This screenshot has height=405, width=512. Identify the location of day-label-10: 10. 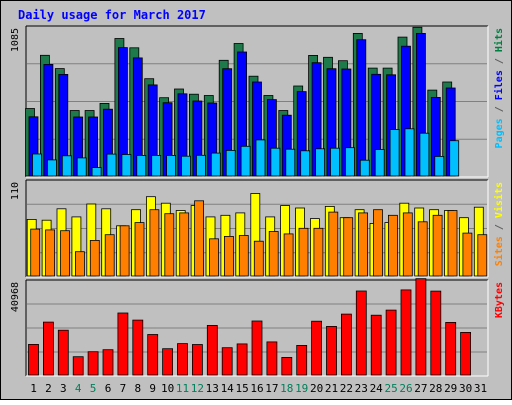
(167, 388).